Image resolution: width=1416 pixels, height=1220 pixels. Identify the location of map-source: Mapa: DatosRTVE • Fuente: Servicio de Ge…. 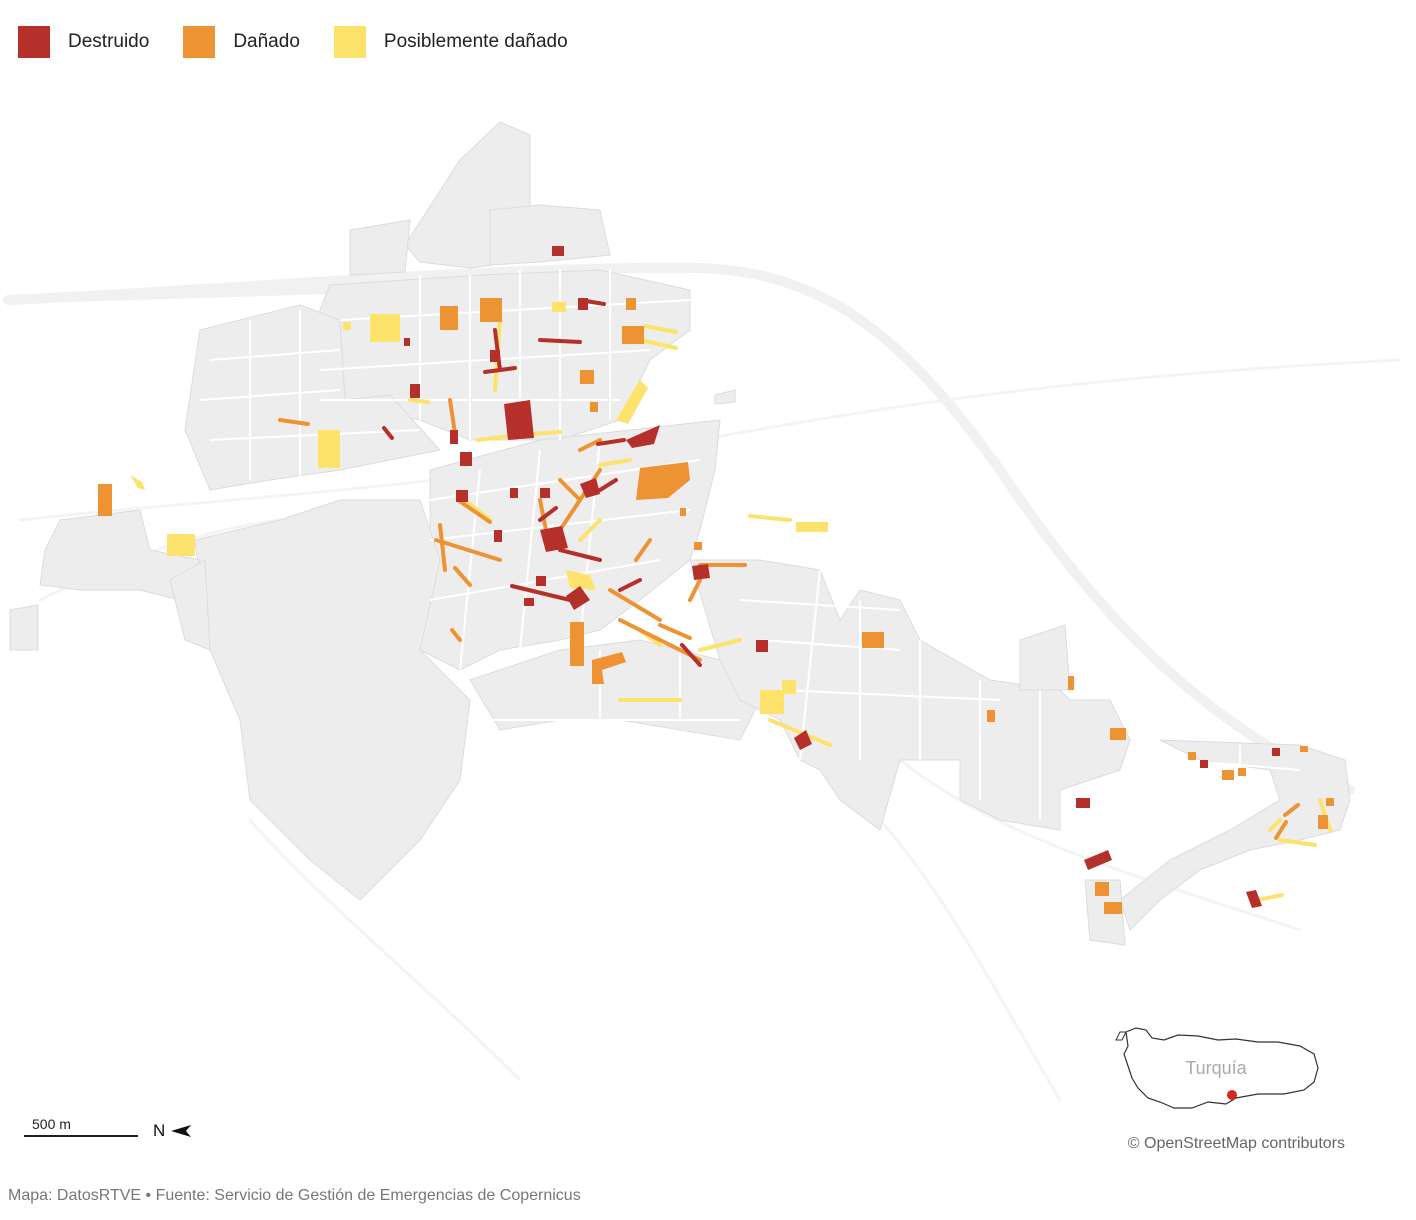
(294, 1195).